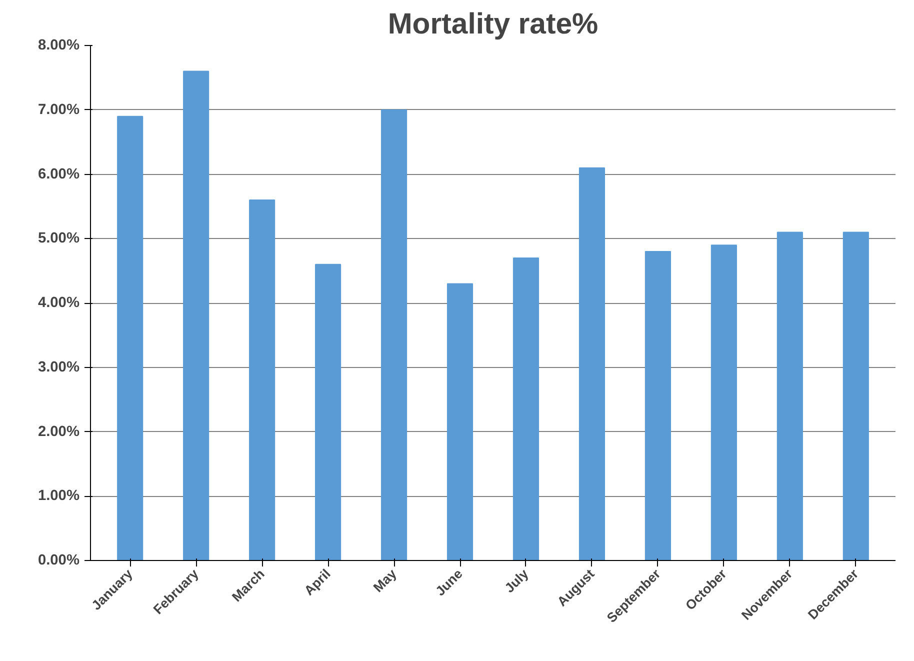 The image size is (914, 661). What do you see at coordinates (59, 560) in the screenshot?
I see `y-tick-label: 0.00%` at bounding box center [59, 560].